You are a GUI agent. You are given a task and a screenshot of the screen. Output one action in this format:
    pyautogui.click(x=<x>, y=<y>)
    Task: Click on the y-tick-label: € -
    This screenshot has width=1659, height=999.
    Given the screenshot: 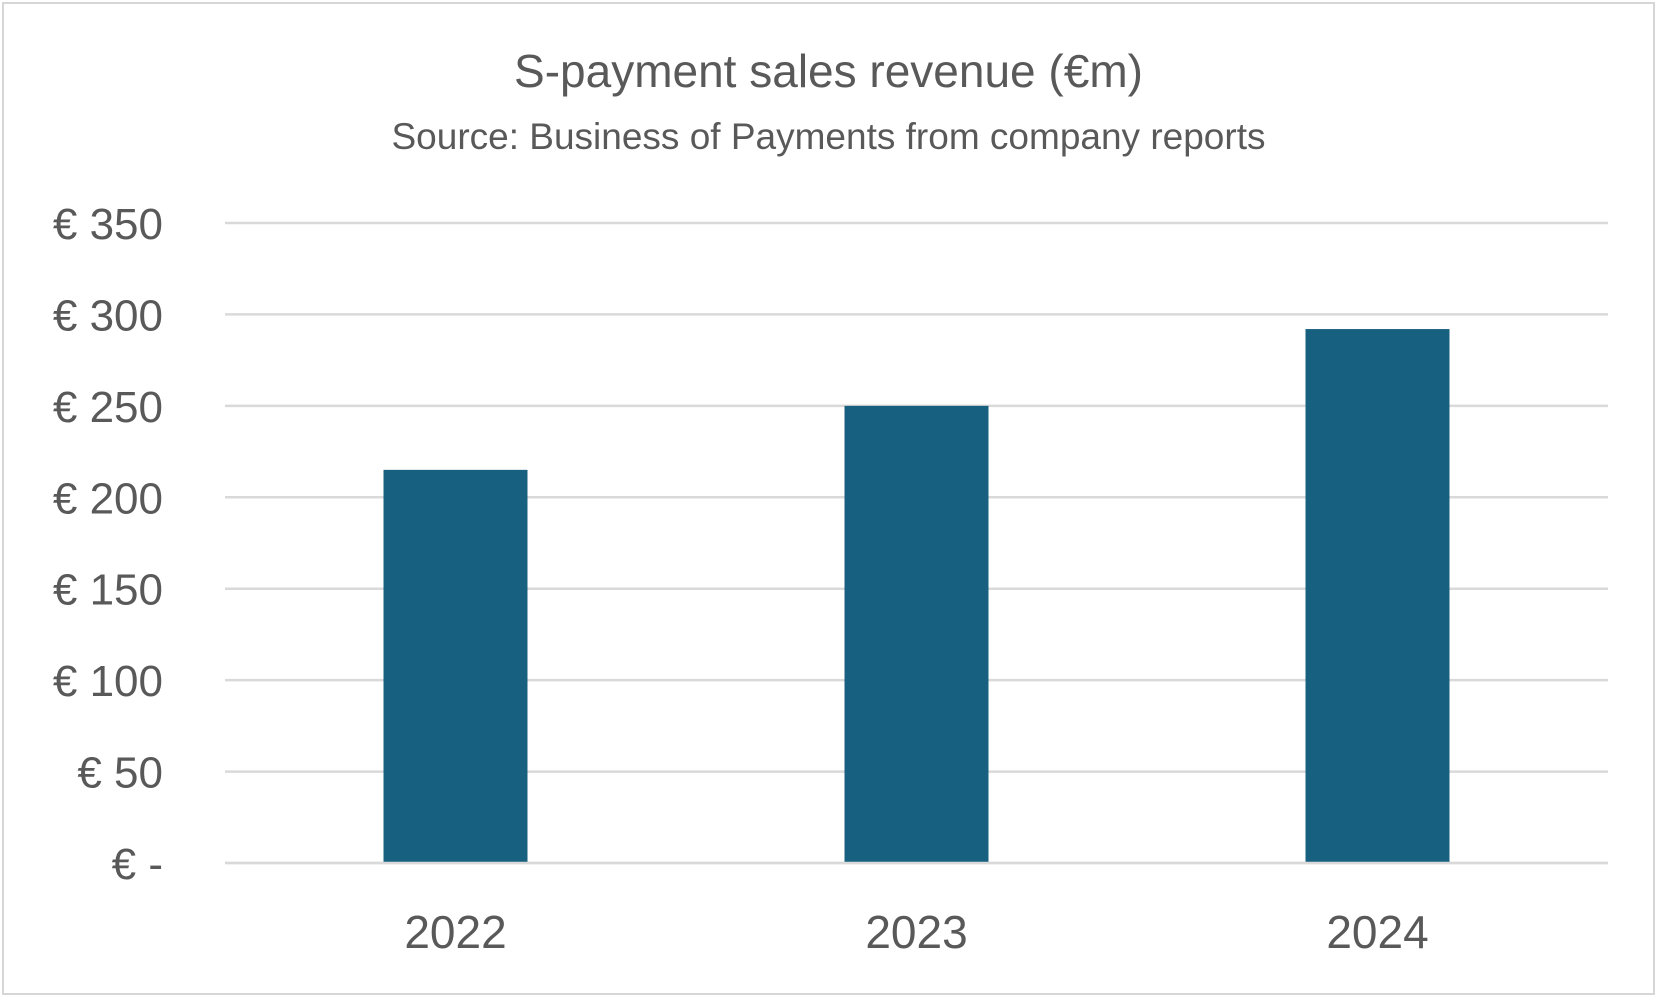 What is the action you would take?
    pyautogui.click(x=137, y=864)
    